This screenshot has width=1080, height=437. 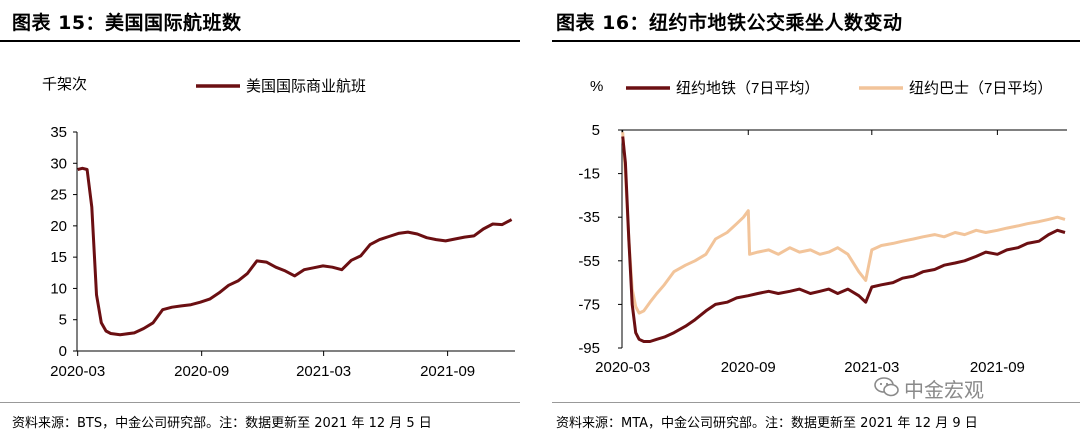 What do you see at coordinates (222, 423) in the screenshot?
I see `left-source-note: 资料来源：BTS，中金公司研究部。注：数据更新至 2021 年 12 月 5 日` at bounding box center [222, 423].